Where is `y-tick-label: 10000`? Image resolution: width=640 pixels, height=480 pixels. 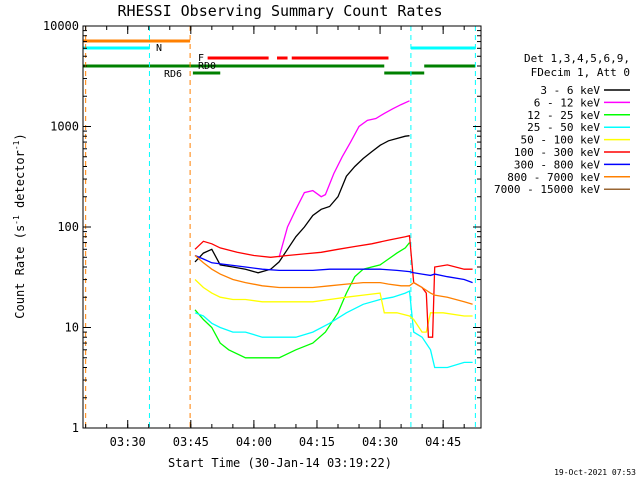
y-tick-label: 10000 is located at coordinates (61, 26).